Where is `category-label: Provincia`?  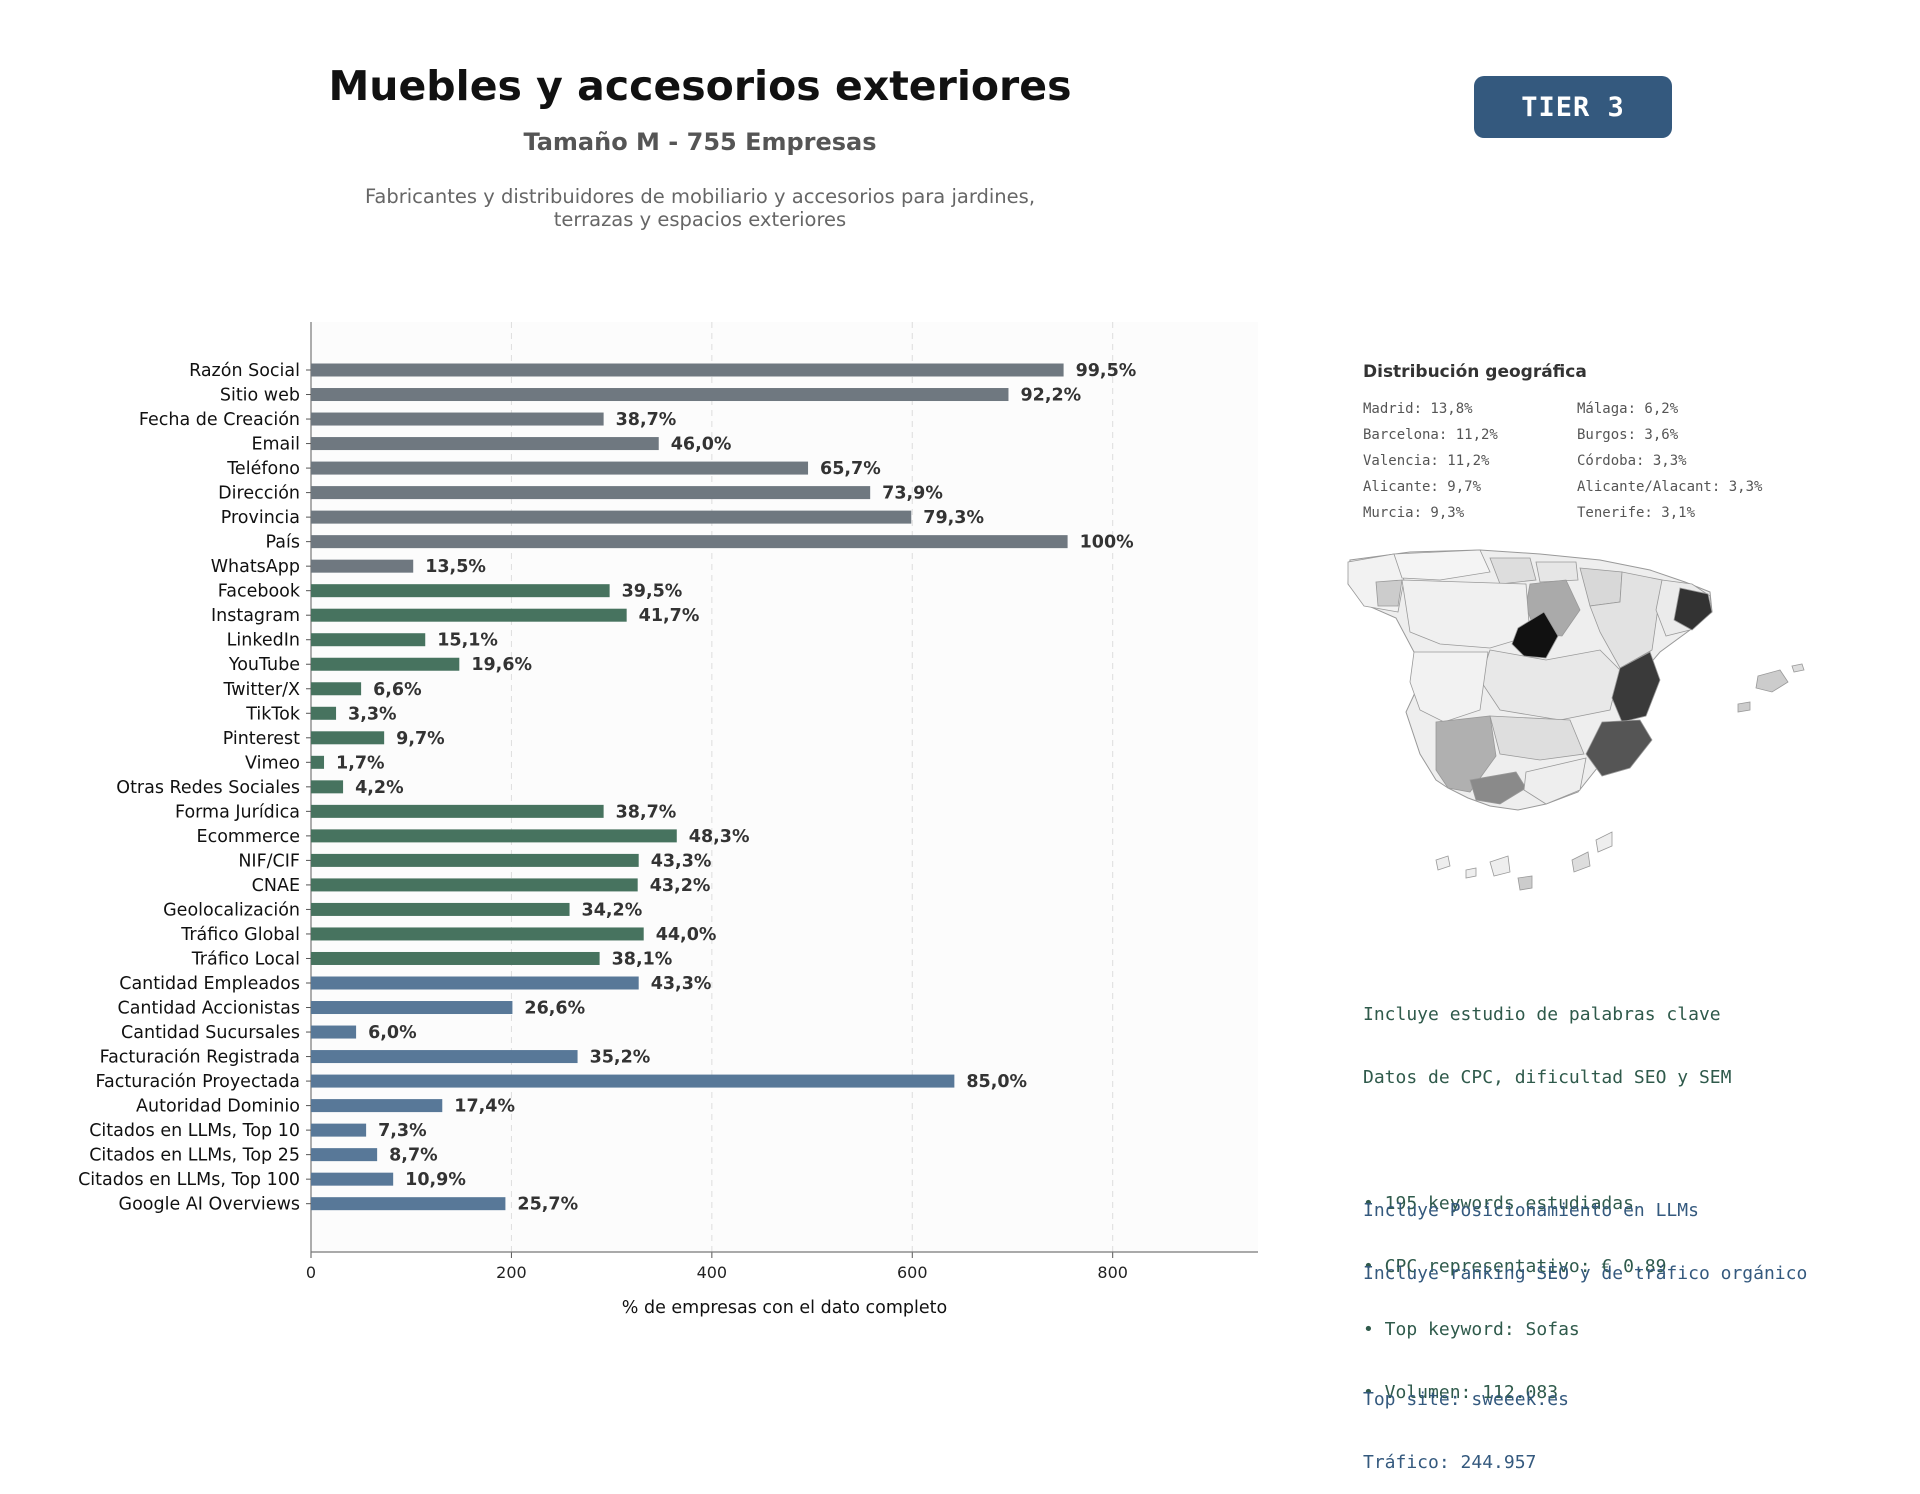
category-label: Provincia is located at coordinates (260, 518).